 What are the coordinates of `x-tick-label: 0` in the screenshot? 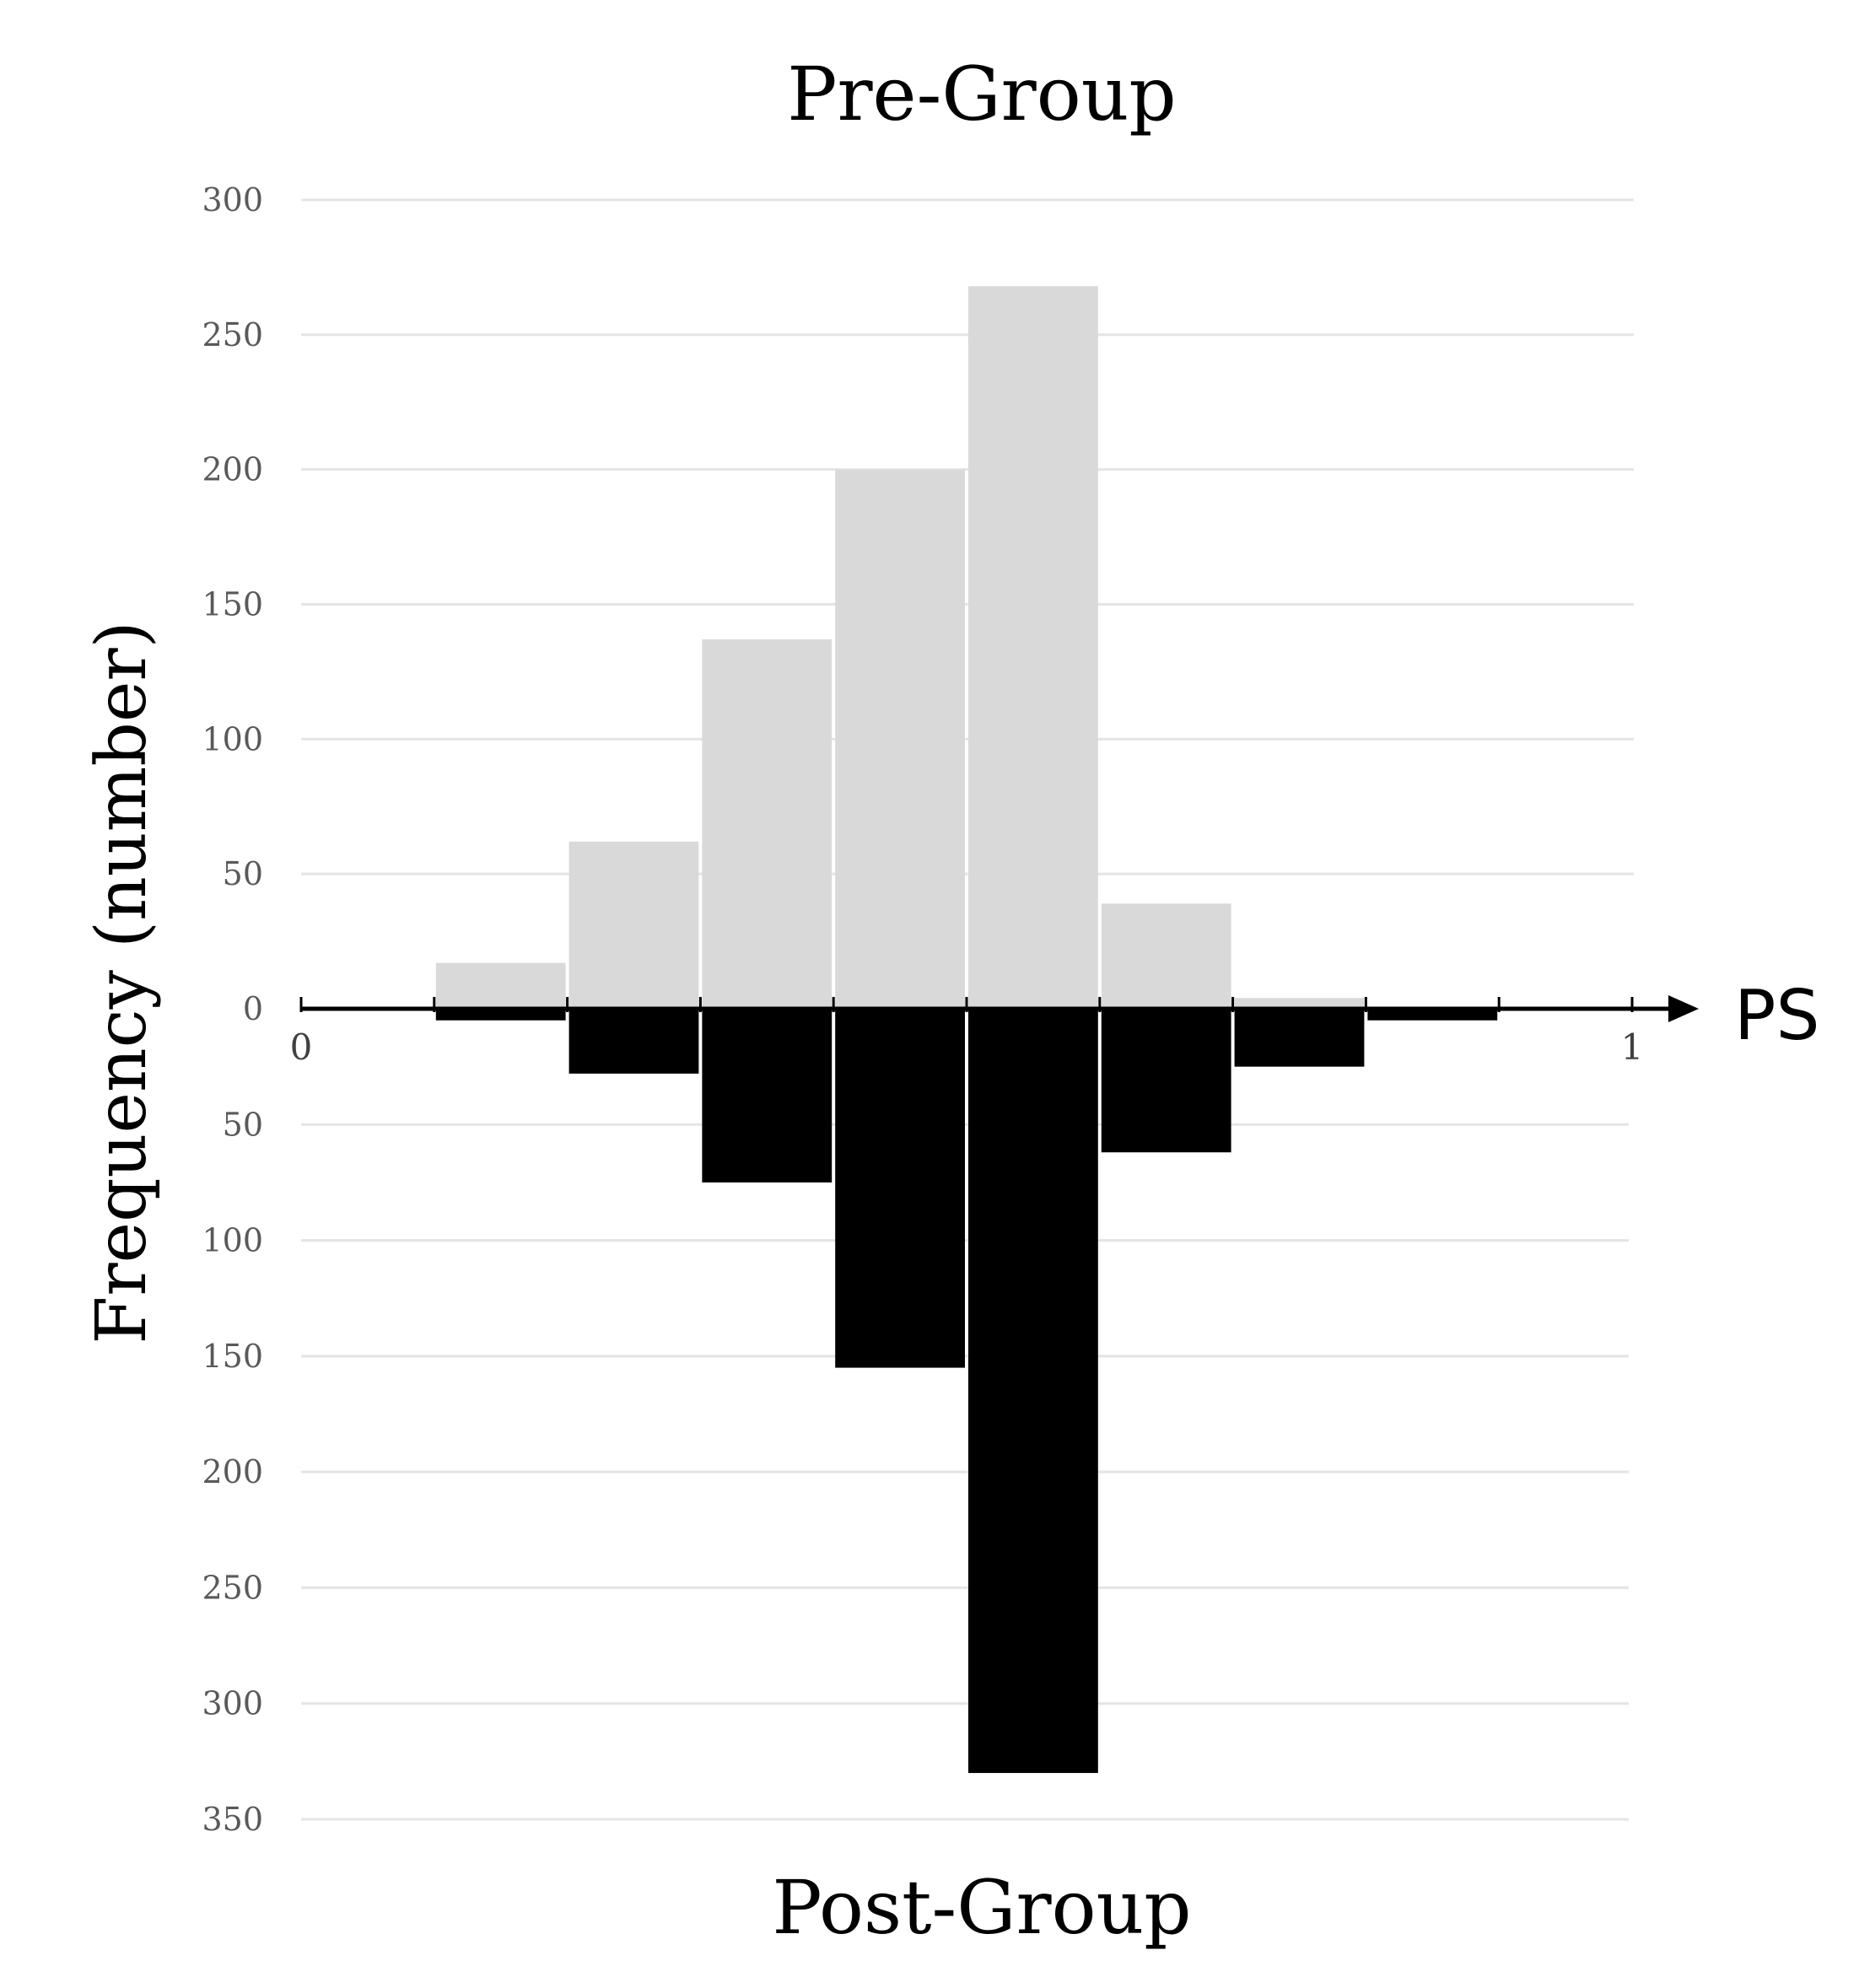 It's located at (301, 1047).